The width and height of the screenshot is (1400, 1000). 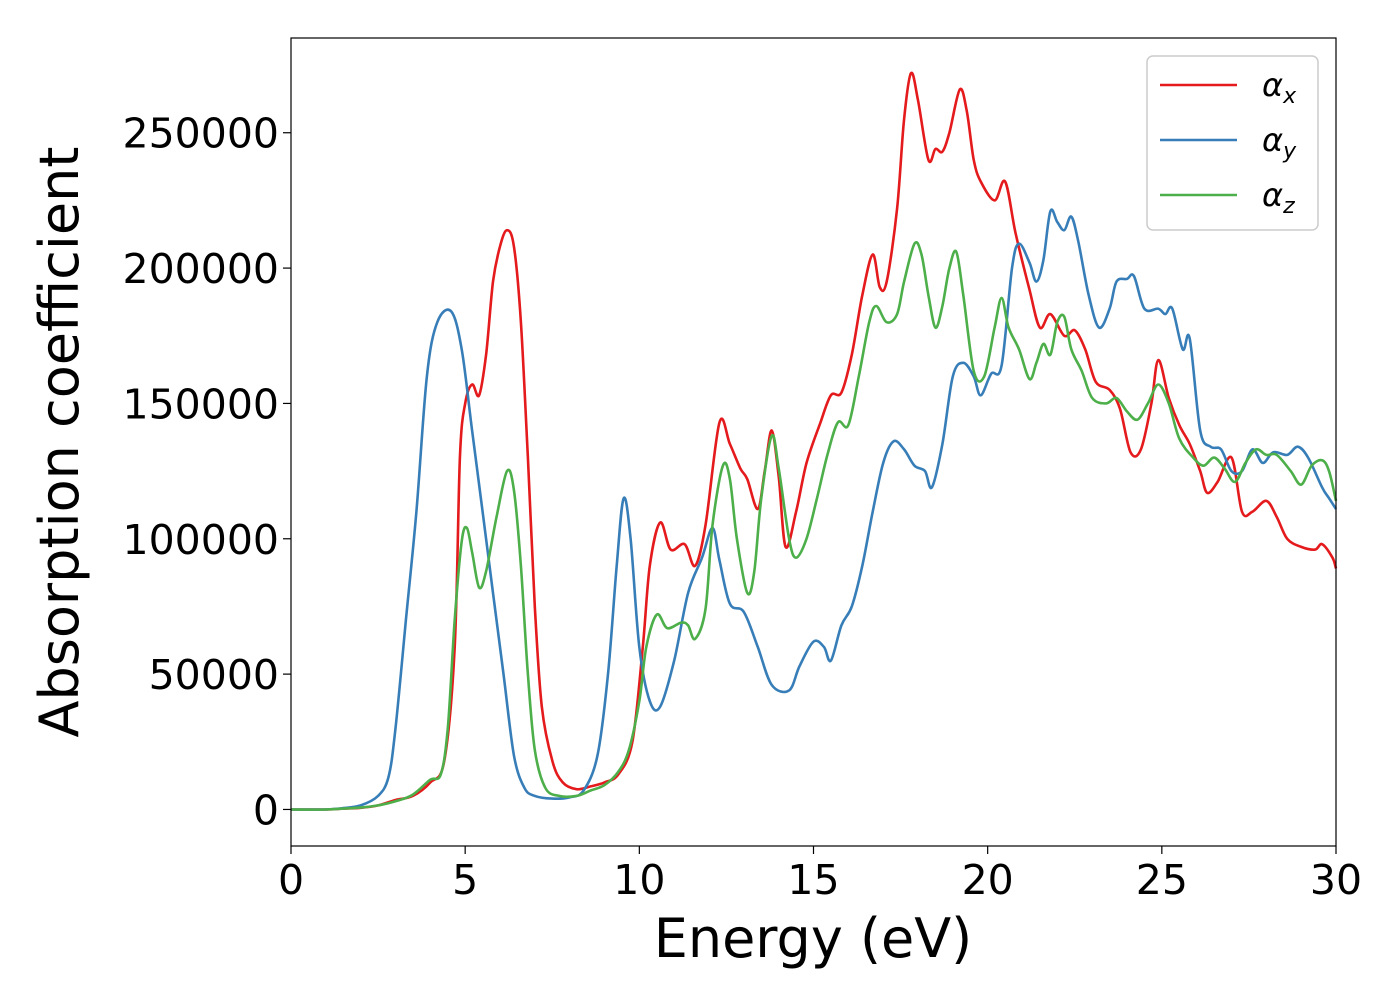 I want to click on y-axis-label: Absorption coefficient, so click(x=59, y=442).